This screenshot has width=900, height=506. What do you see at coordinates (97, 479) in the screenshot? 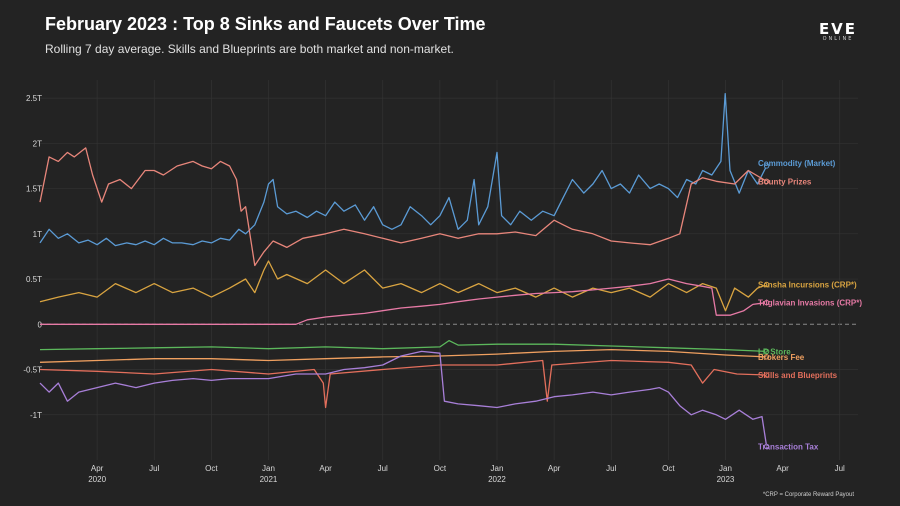
I see `x-tick-year: 2020` at bounding box center [97, 479].